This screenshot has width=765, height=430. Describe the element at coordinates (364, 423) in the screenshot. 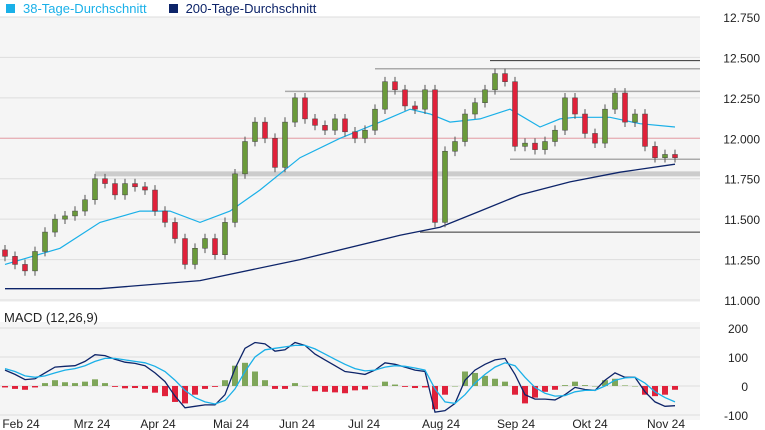

I see `x-tick-label: Jul 24` at that location.